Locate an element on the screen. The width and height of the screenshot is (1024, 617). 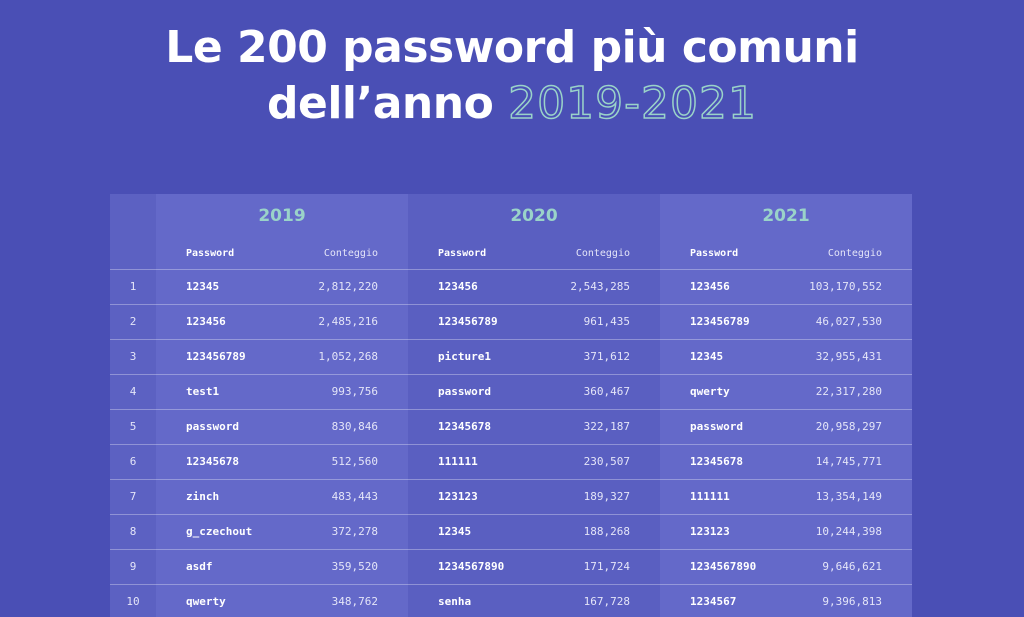
count-cell: 230,507 is located at coordinates (606, 461).